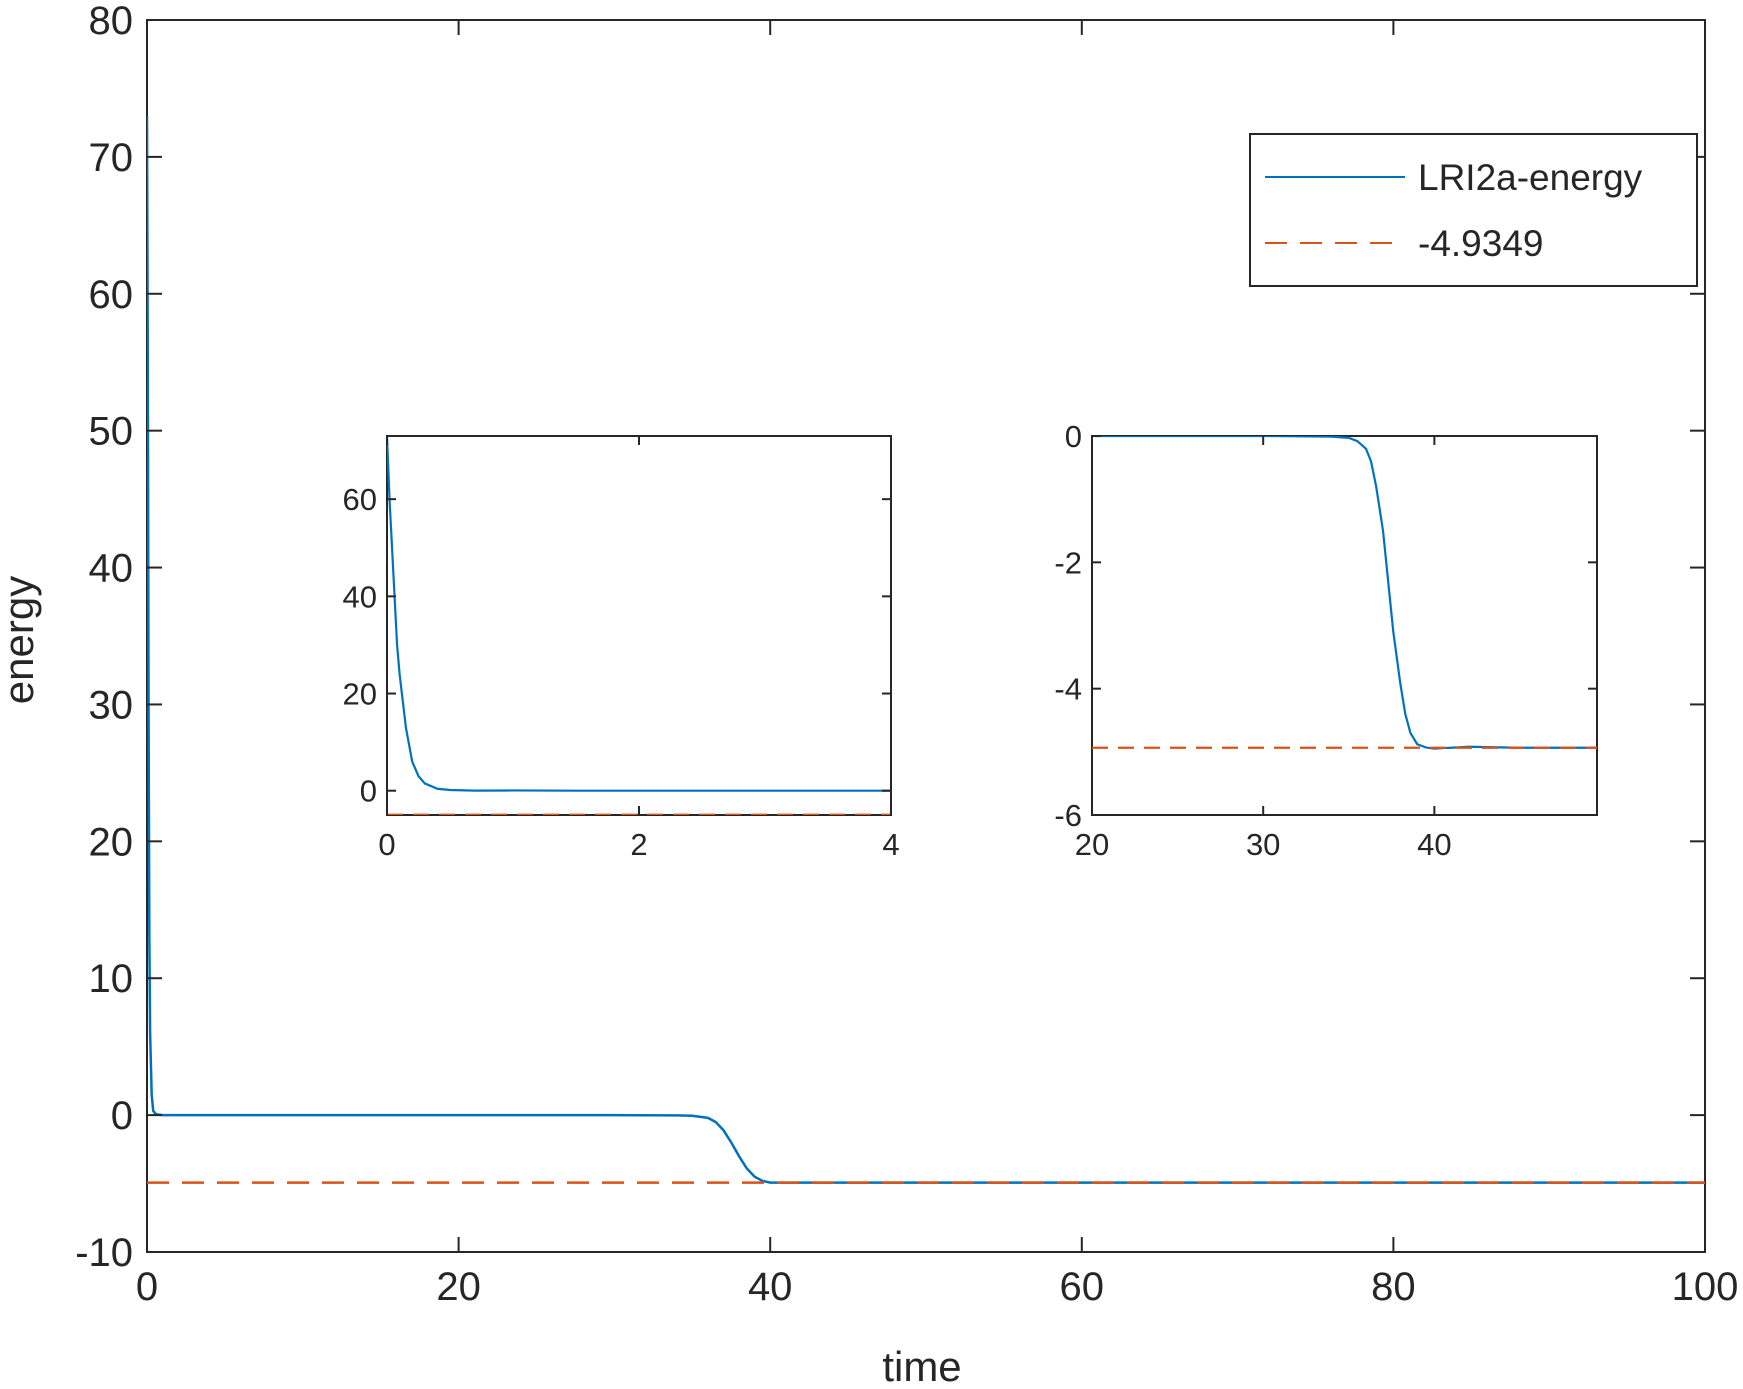 Image resolution: width=1743 pixels, height=1389 pixels. Describe the element at coordinates (890, 844) in the screenshot. I see `x-tick-label: 4` at that location.